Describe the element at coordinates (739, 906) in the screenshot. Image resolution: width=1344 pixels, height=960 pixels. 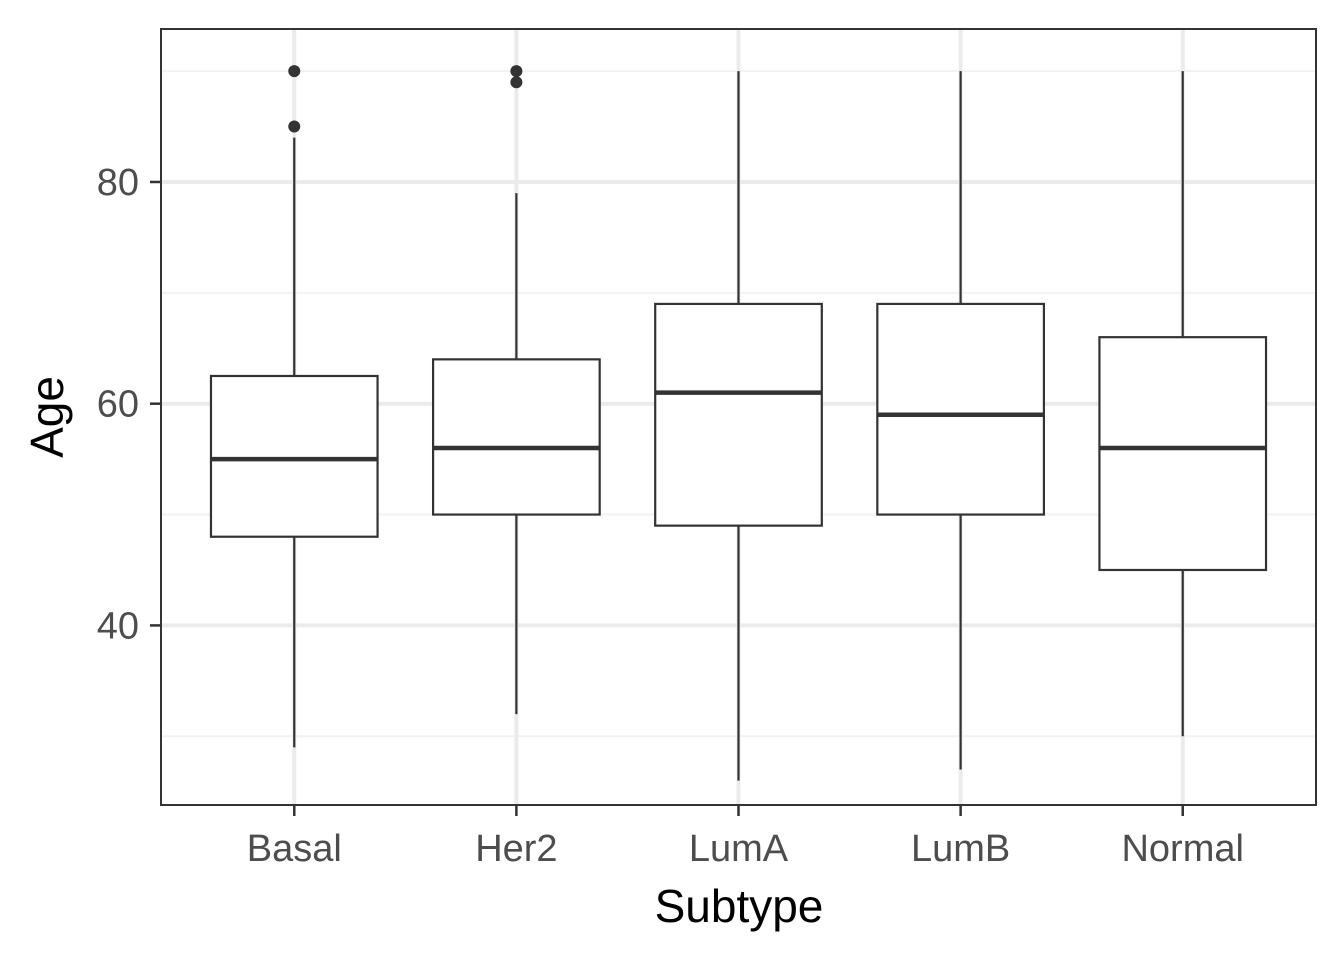
I see `x-axis-title: Subtype` at that location.